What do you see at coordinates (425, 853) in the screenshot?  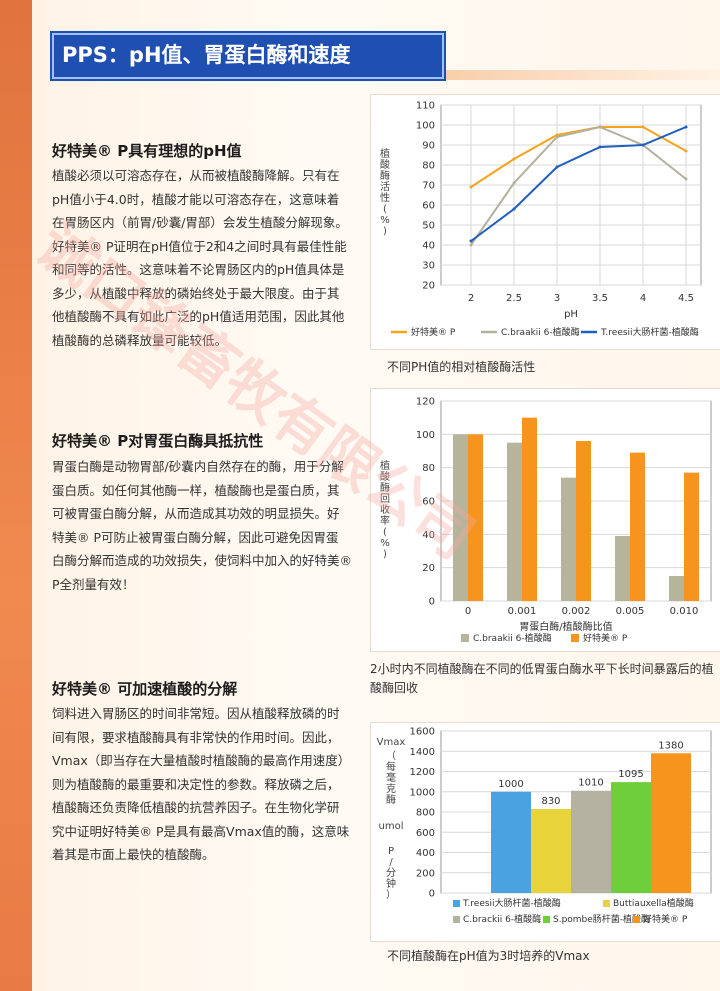 I see `y-tick-label: 400` at bounding box center [425, 853].